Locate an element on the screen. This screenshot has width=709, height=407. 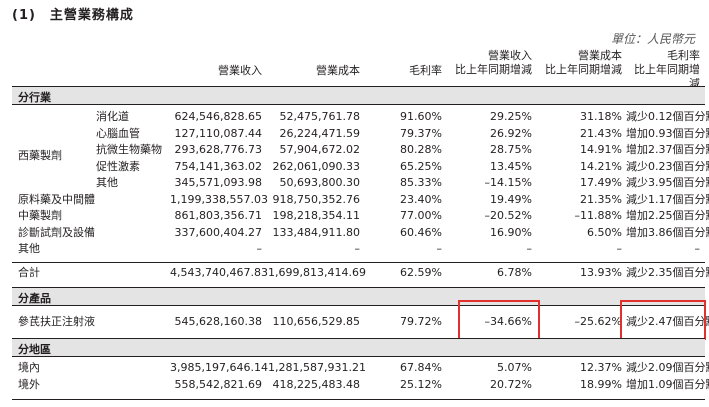
gross-margin-cell: 23.40% is located at coordinates (421, 199).